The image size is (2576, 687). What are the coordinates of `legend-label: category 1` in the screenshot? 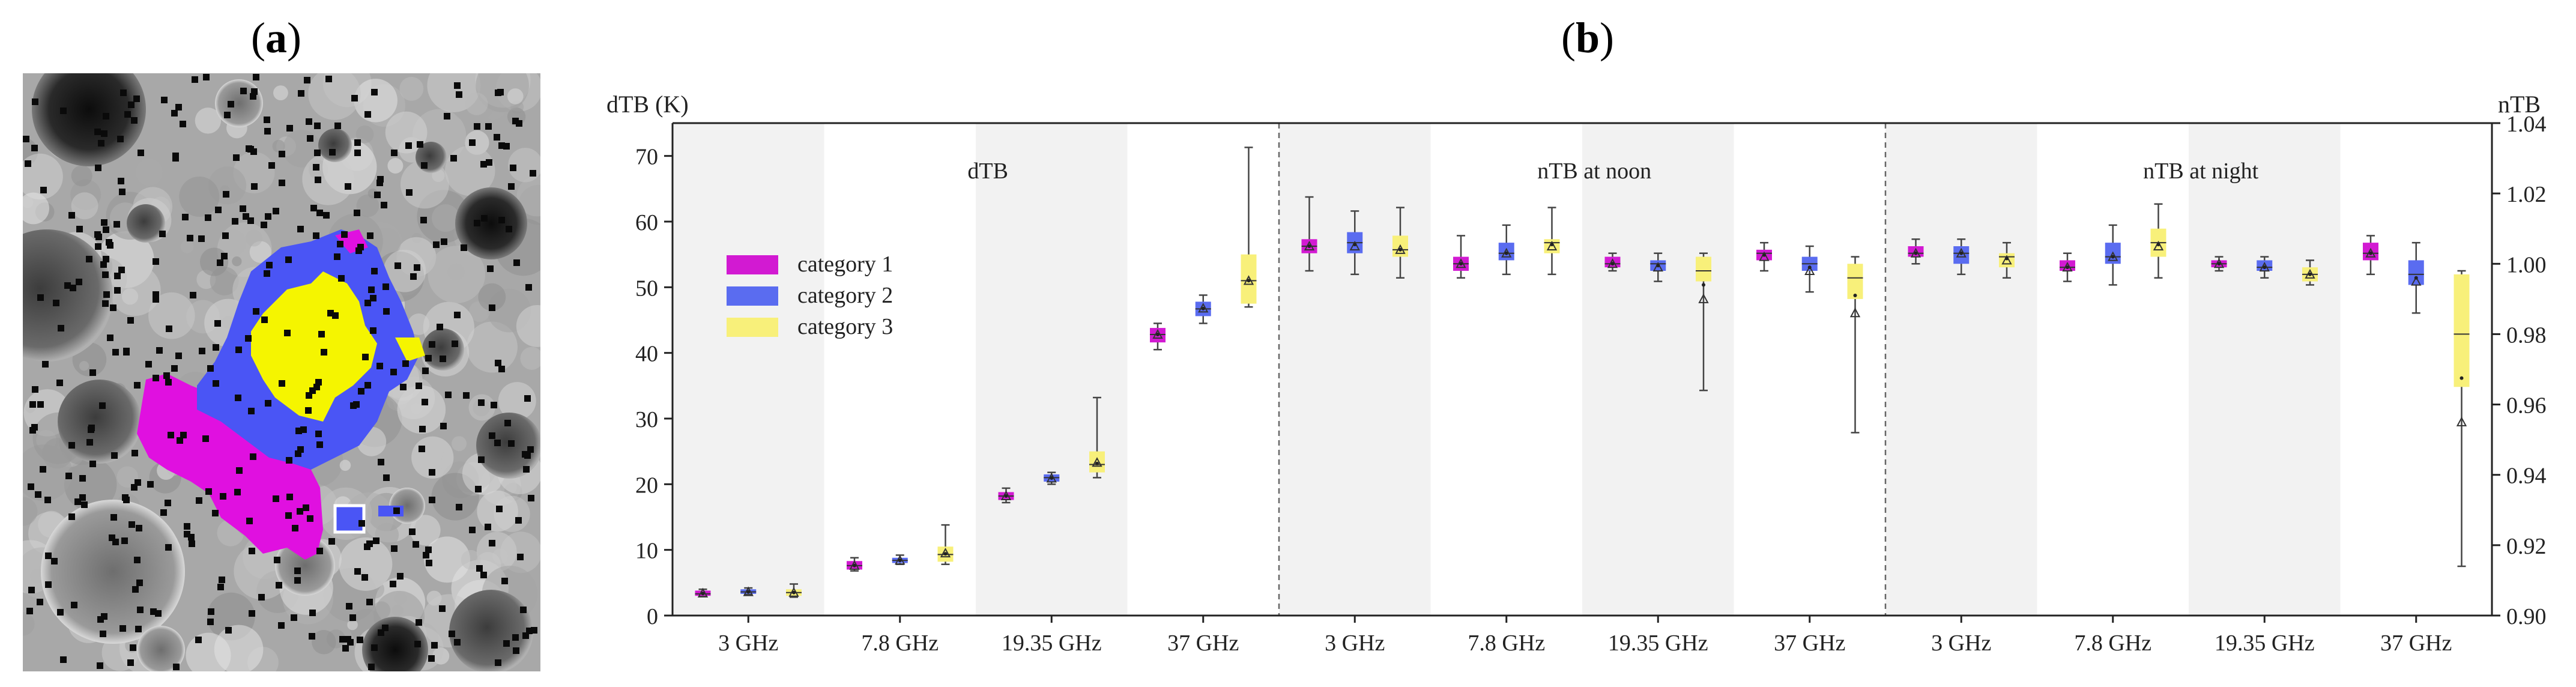 It's located at (845, 264).